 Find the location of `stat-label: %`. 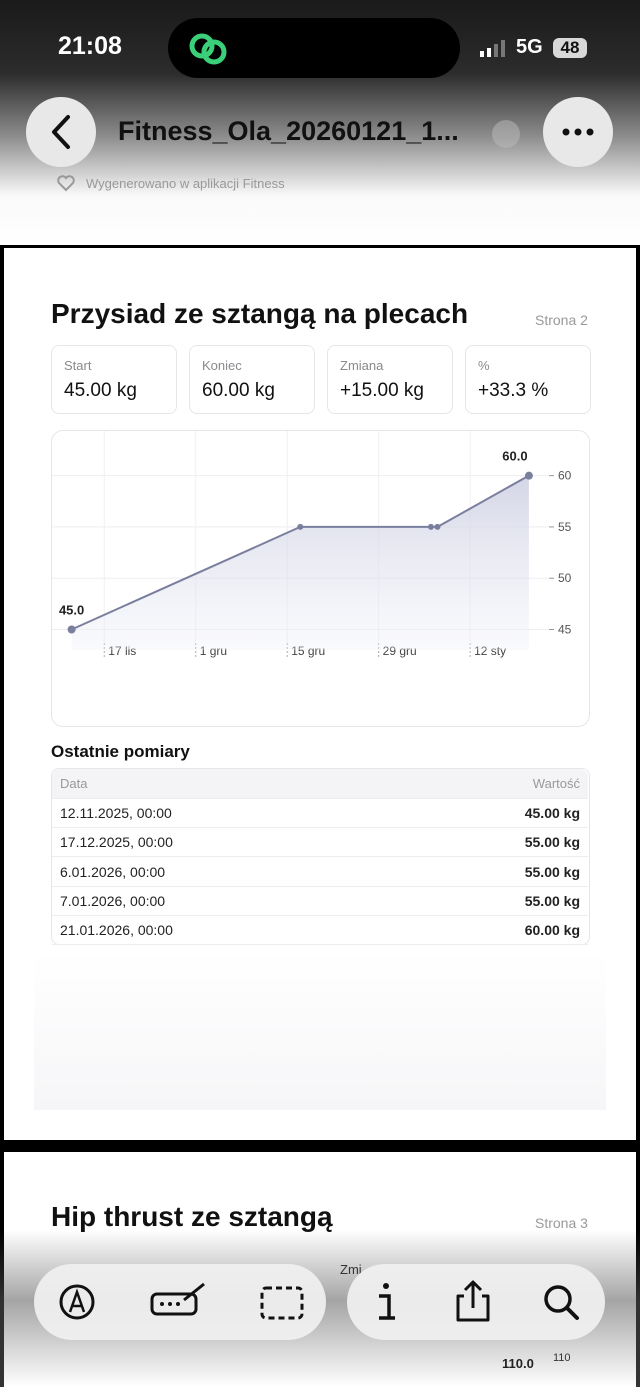

stat-label: % is located at coordinates (484, 365).